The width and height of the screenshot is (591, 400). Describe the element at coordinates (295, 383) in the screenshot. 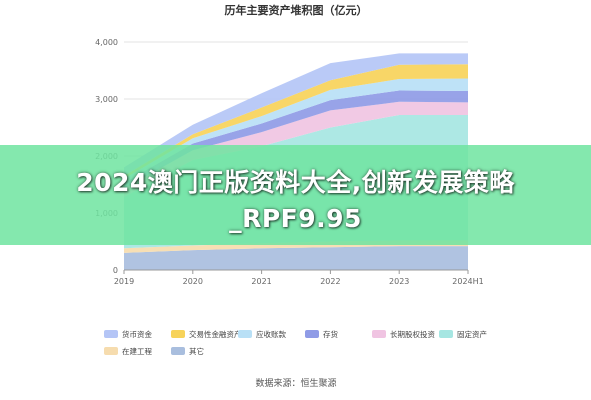

I see `data-source-note: 数据来源：恒生聚源` at that location.